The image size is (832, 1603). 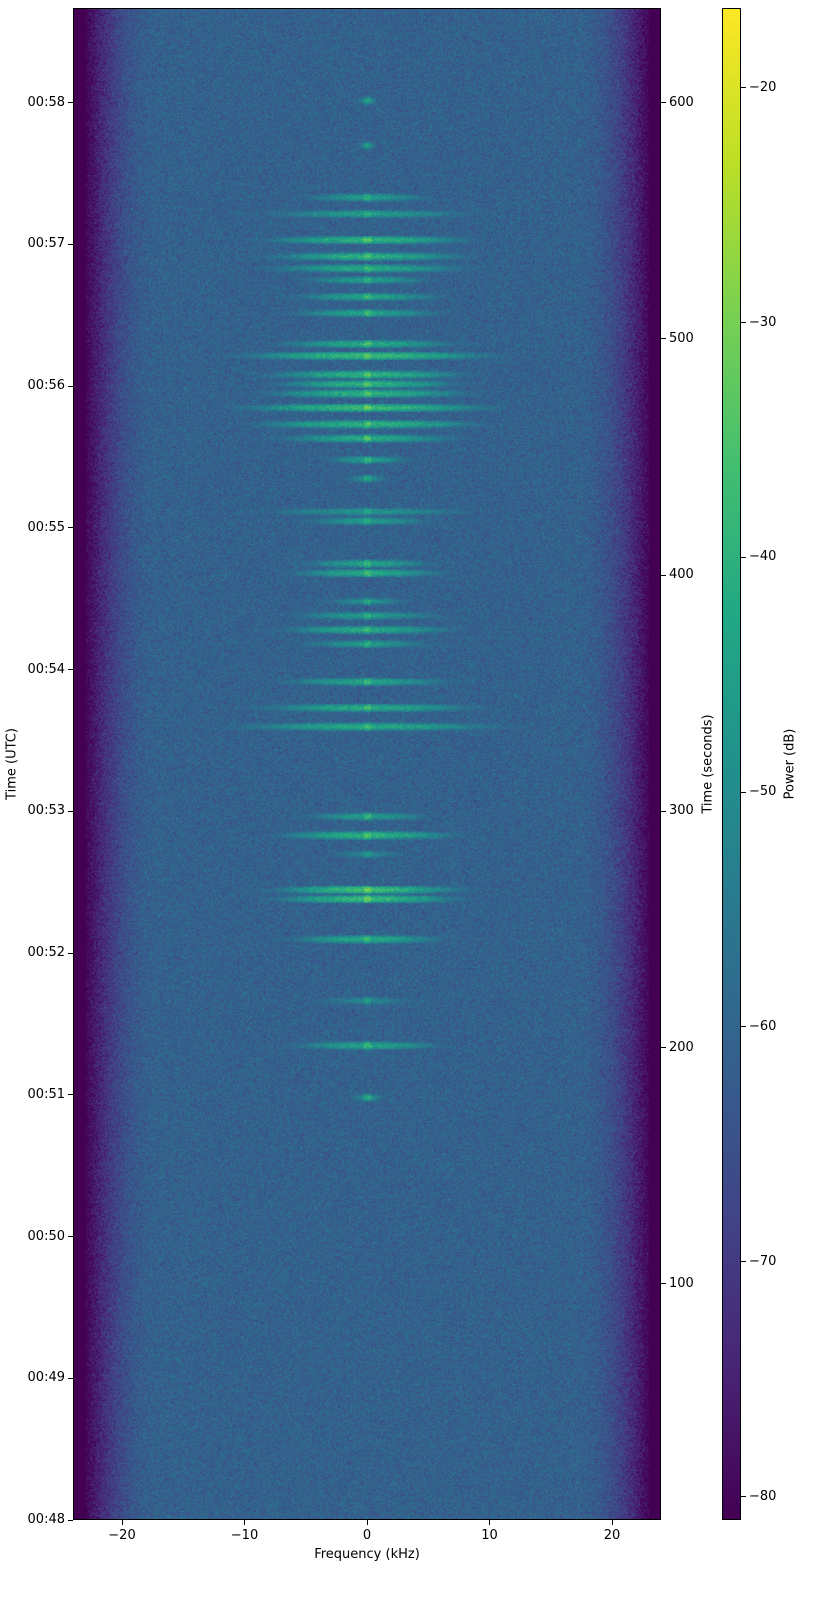 I want to click on x-tick-label: 20, so click(x=612, y=1535).